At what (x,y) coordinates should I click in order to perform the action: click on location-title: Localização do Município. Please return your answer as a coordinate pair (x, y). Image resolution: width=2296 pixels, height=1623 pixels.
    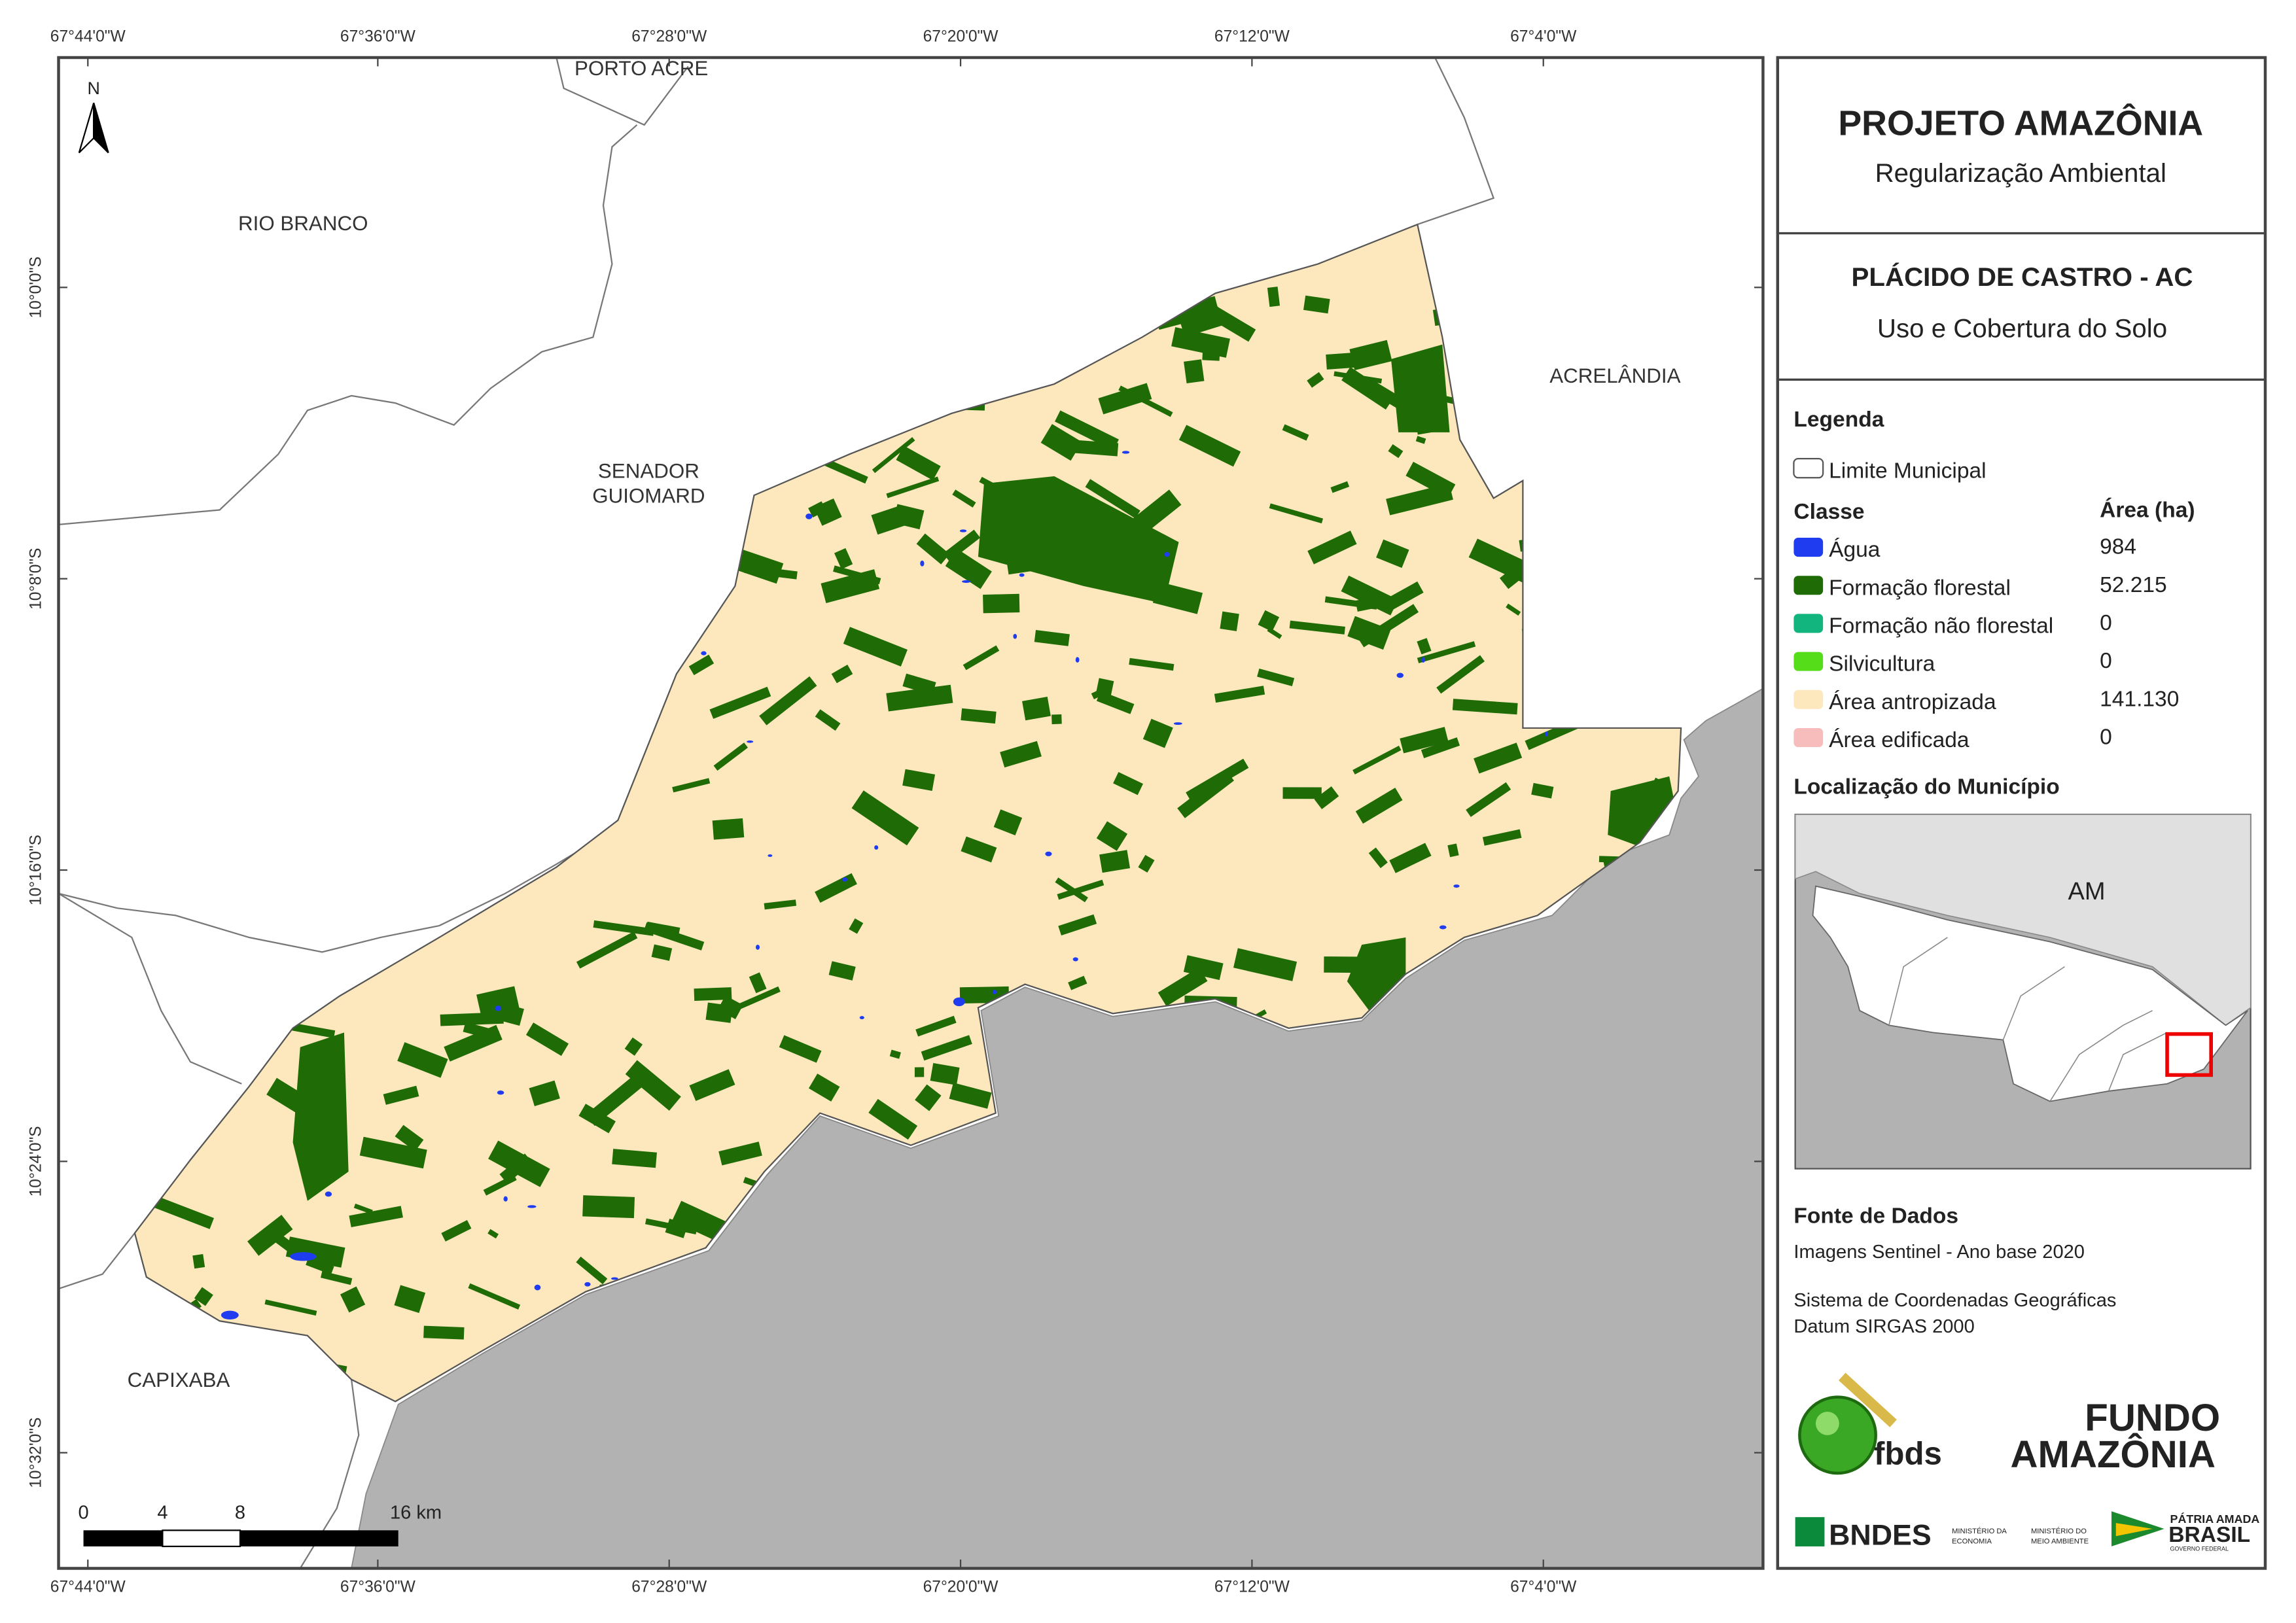
    Looking at the image, I should click on (1926, 787).